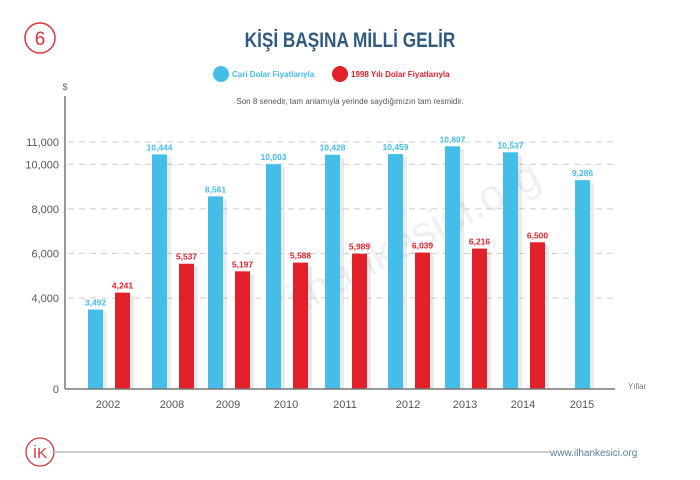 This screenshot has width=700, height=480. What do you see at coordinates (396, 147) in the screenshot?
I see `data-label: 10,459` at bounding box center [396, 147].